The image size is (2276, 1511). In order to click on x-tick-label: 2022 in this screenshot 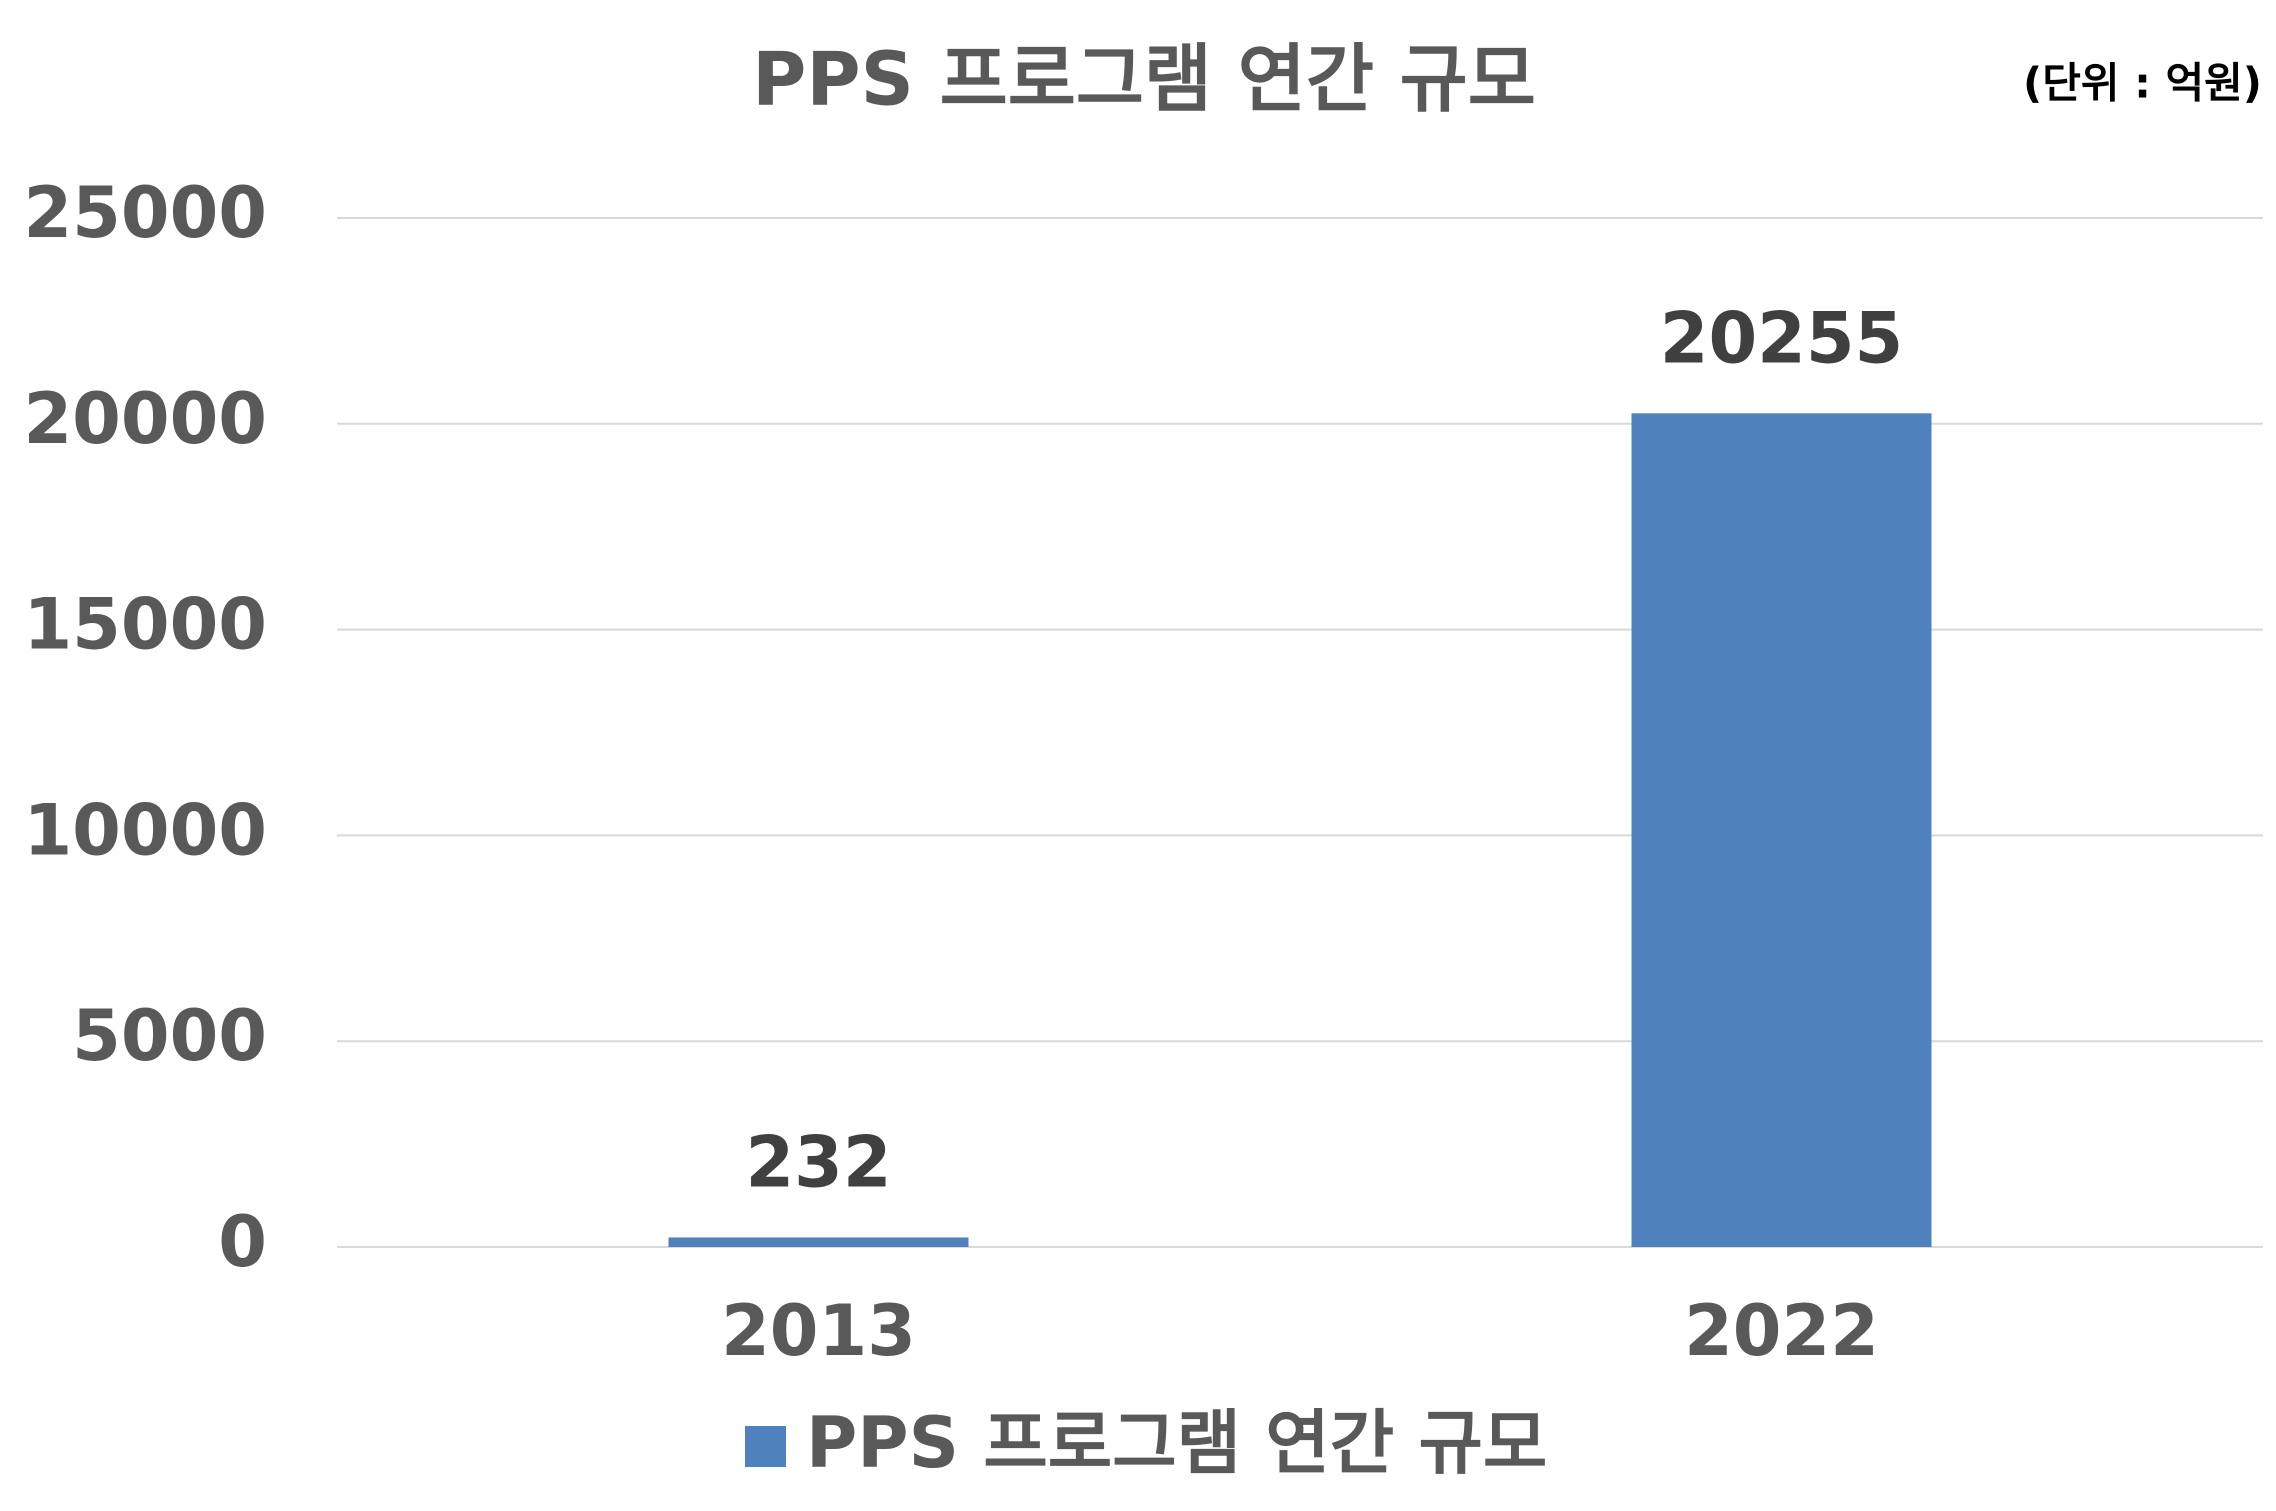, I will do `click(1781, 1331)`.